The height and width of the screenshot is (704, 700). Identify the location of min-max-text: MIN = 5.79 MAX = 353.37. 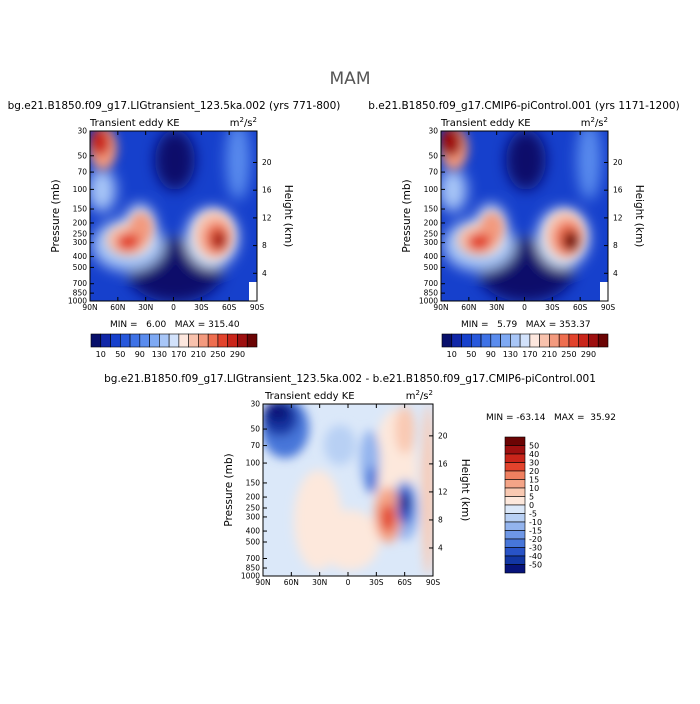
(526, 325).